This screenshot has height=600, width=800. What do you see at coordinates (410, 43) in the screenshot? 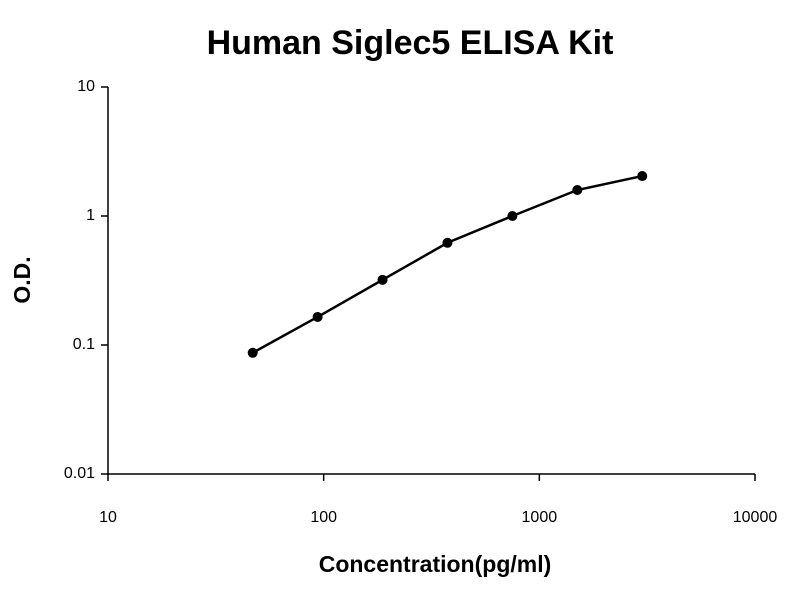
I see `chart-title: Human Siglec5 ELISA Kit` at bounding box center [410, 43].